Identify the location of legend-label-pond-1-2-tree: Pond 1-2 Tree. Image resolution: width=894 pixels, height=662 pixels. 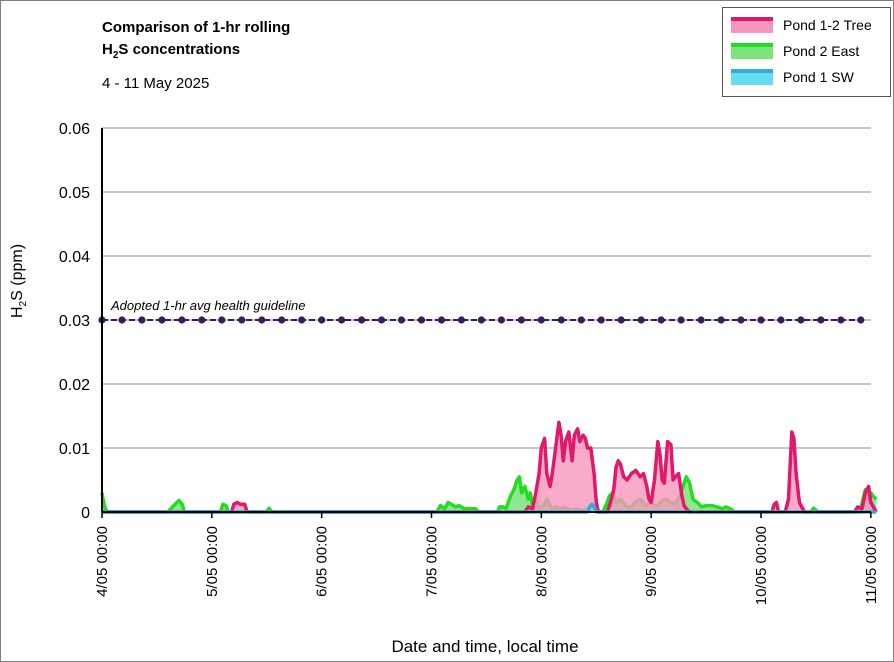
(827, 25).